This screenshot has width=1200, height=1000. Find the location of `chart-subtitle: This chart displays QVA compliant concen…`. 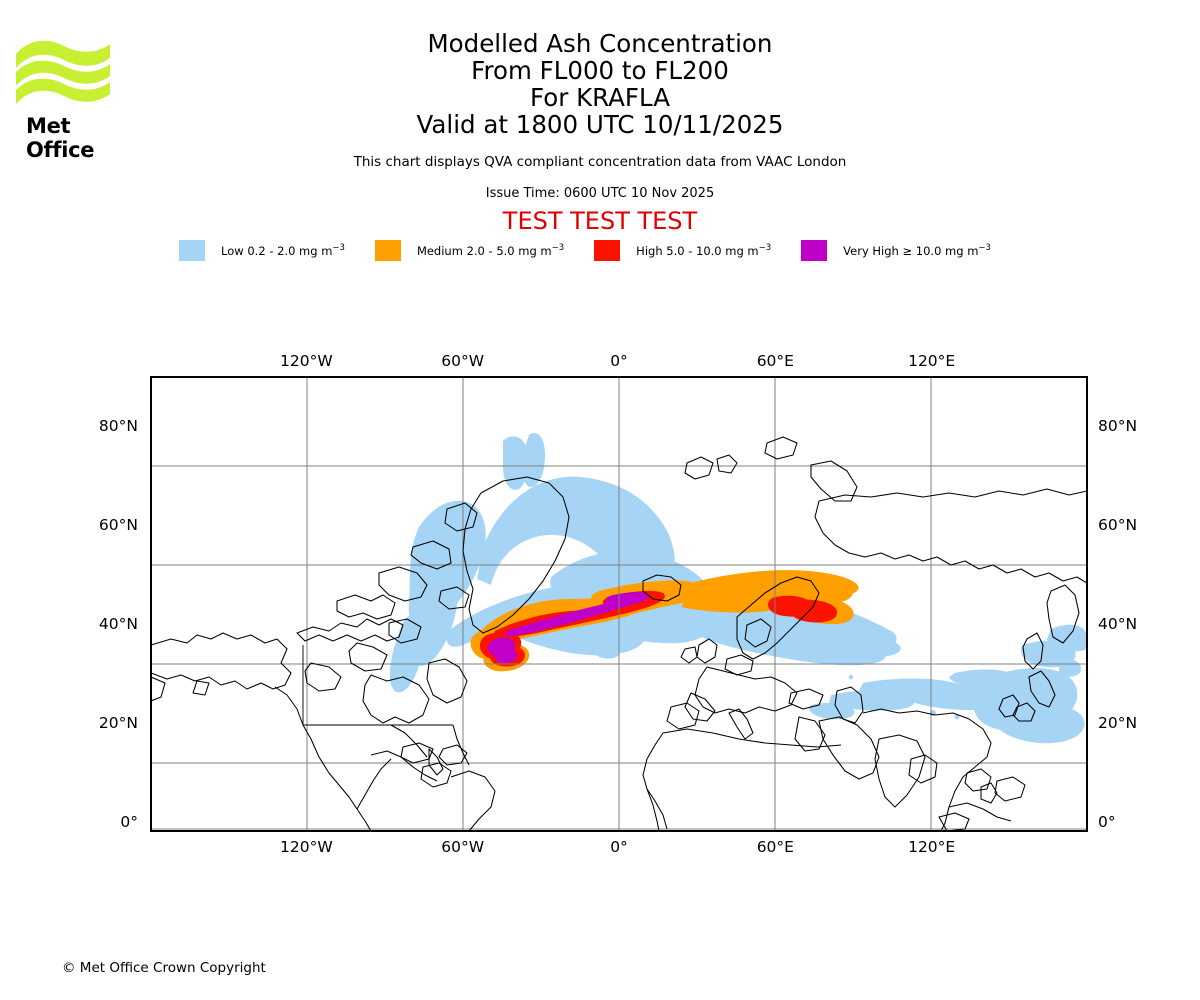

chart-subtitle: This chart displays QVA compliant concen… is located at coordinates (600, 162).